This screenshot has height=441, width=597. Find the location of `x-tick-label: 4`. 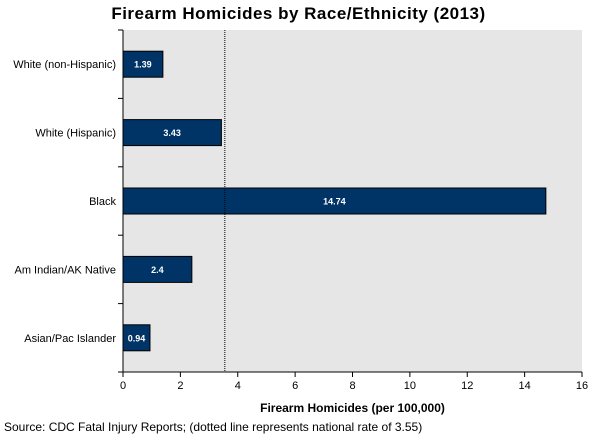

x-tick-label: 4 is located at coordinates (238, 386).